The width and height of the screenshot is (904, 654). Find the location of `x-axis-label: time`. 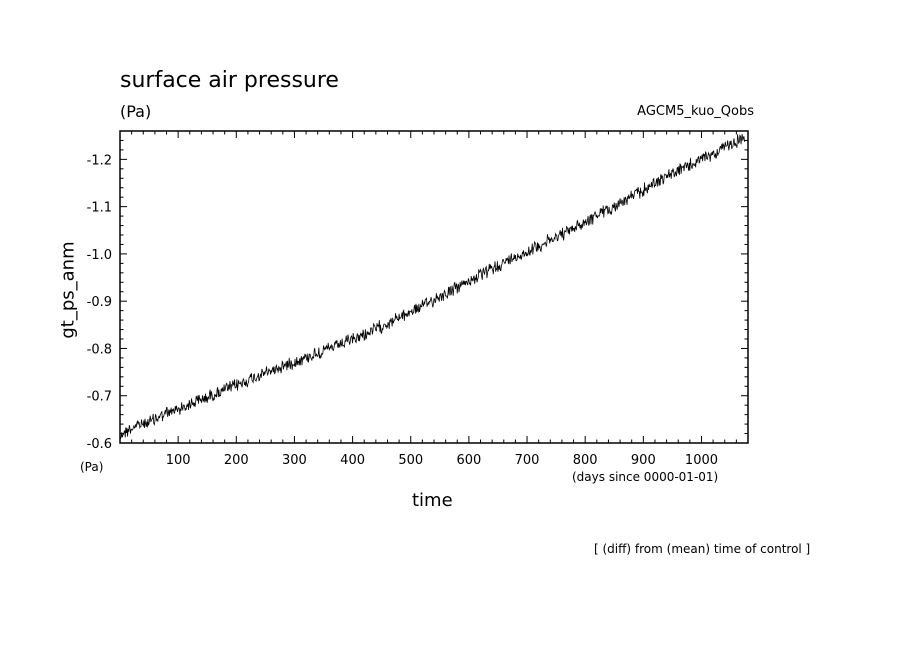

x-axis-label: time is located at coordinates (432, 500).